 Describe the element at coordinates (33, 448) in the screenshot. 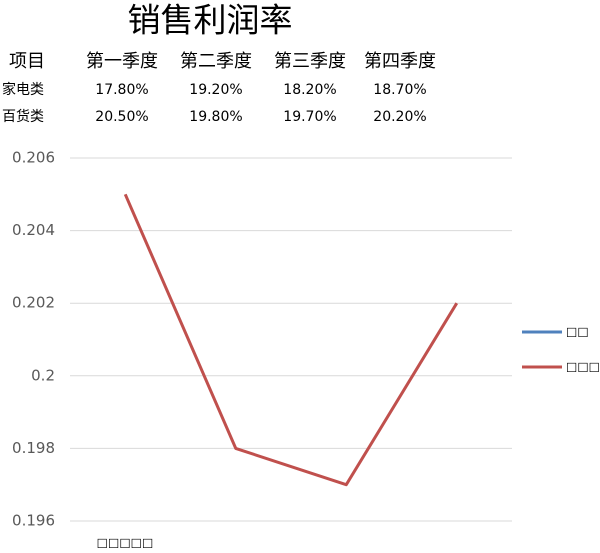

I see `y-tick-label: 0.198` at that location.